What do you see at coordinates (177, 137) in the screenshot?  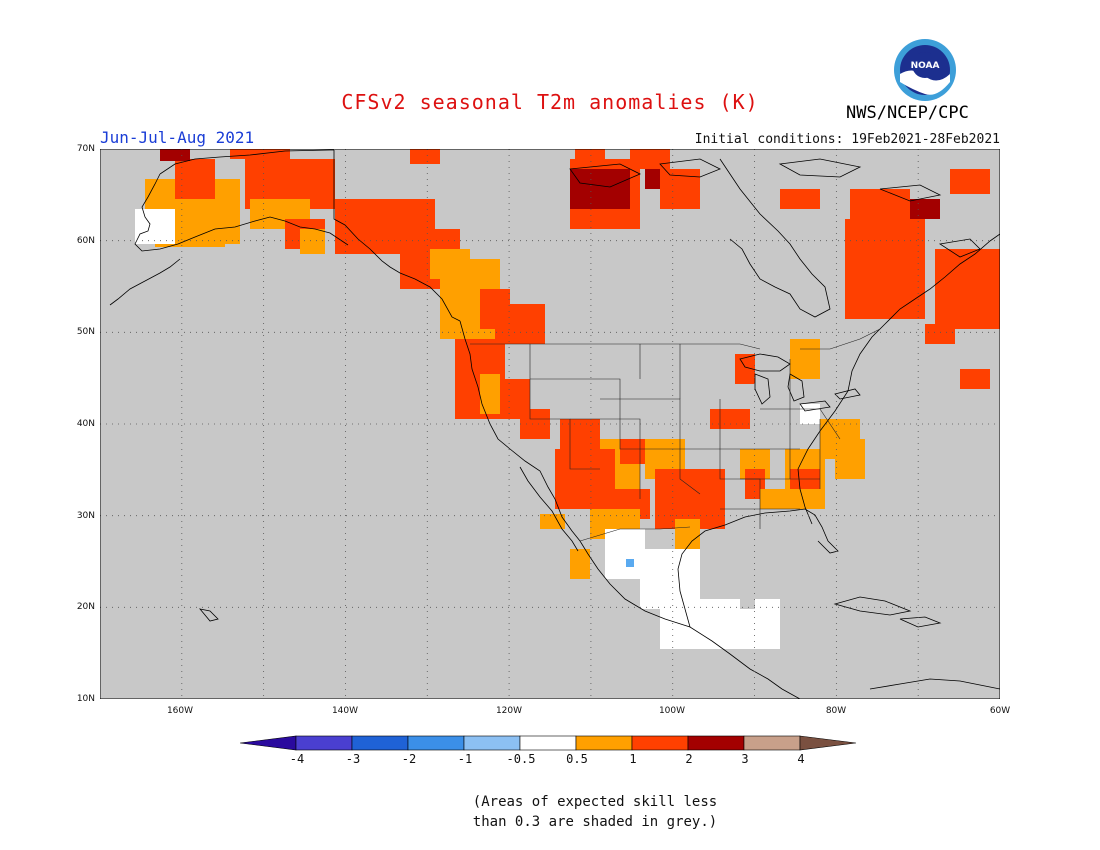 I see `forecast-period: Jun-Jul-Aug 2021` at bounding box center [177, 137].